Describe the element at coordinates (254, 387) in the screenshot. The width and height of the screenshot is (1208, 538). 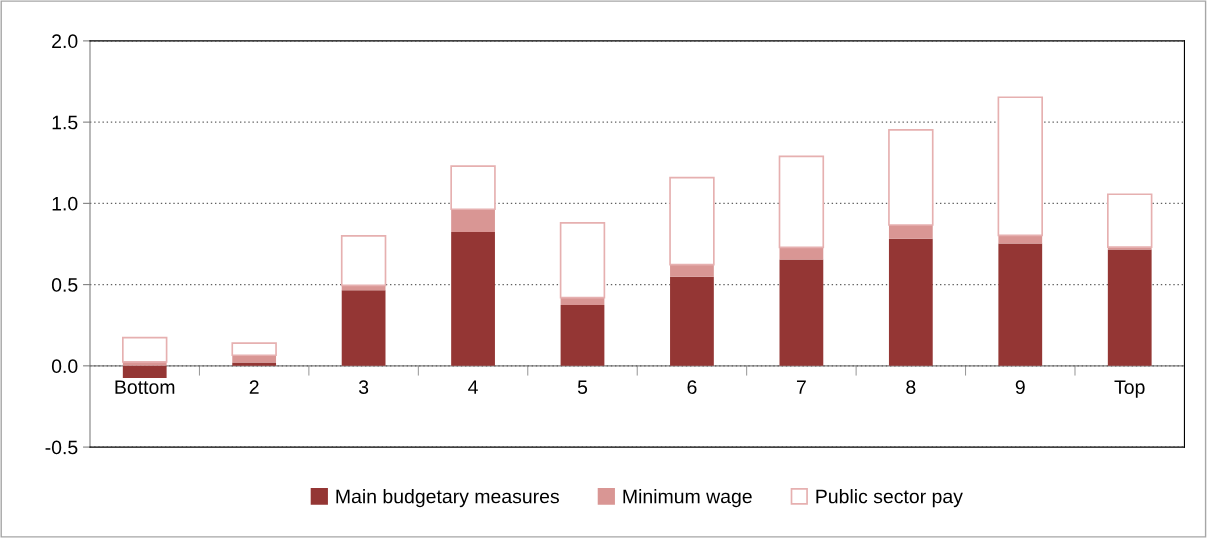
I see `x-tick-label: 2` at that location.